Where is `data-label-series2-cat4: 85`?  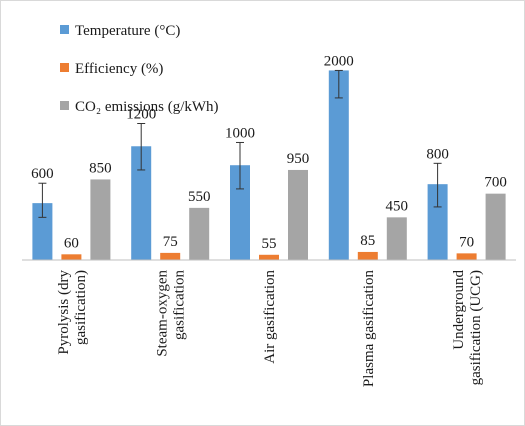 data-label-series2-cat4: 85 is located at coordinates (367, 241).